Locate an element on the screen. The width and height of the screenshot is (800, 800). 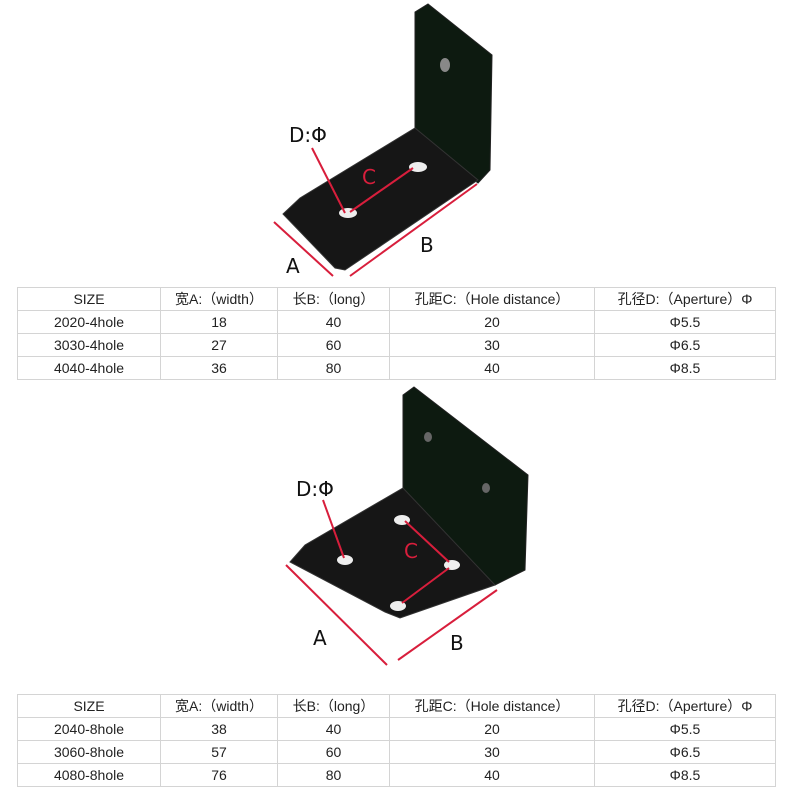
cell: 3060-8hole is located at coordinates (89, 752).